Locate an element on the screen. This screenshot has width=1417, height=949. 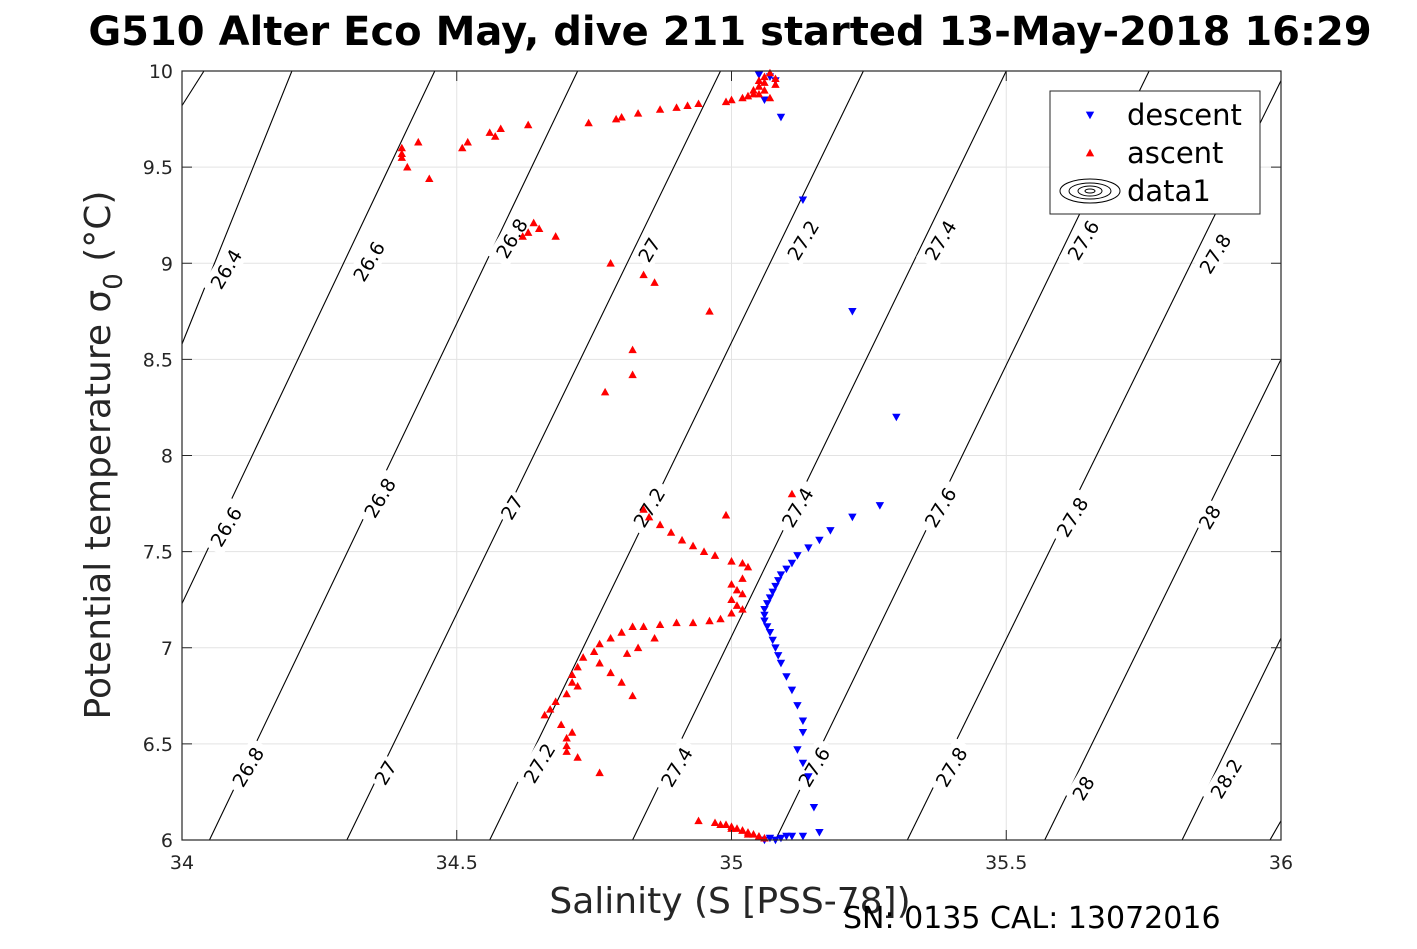
y-axis-label-main: Potential temperature σ is located at coordinates (98, 505).